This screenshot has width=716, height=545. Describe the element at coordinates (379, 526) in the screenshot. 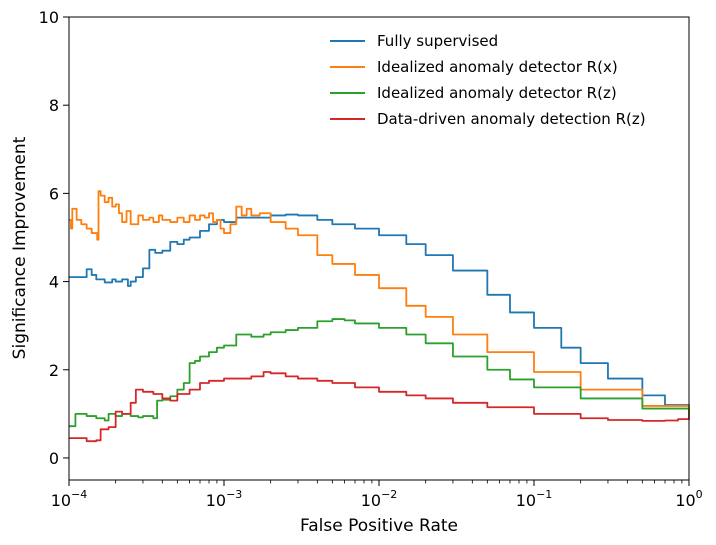

I see `x-axis-label: False Positive Rate` at that location.